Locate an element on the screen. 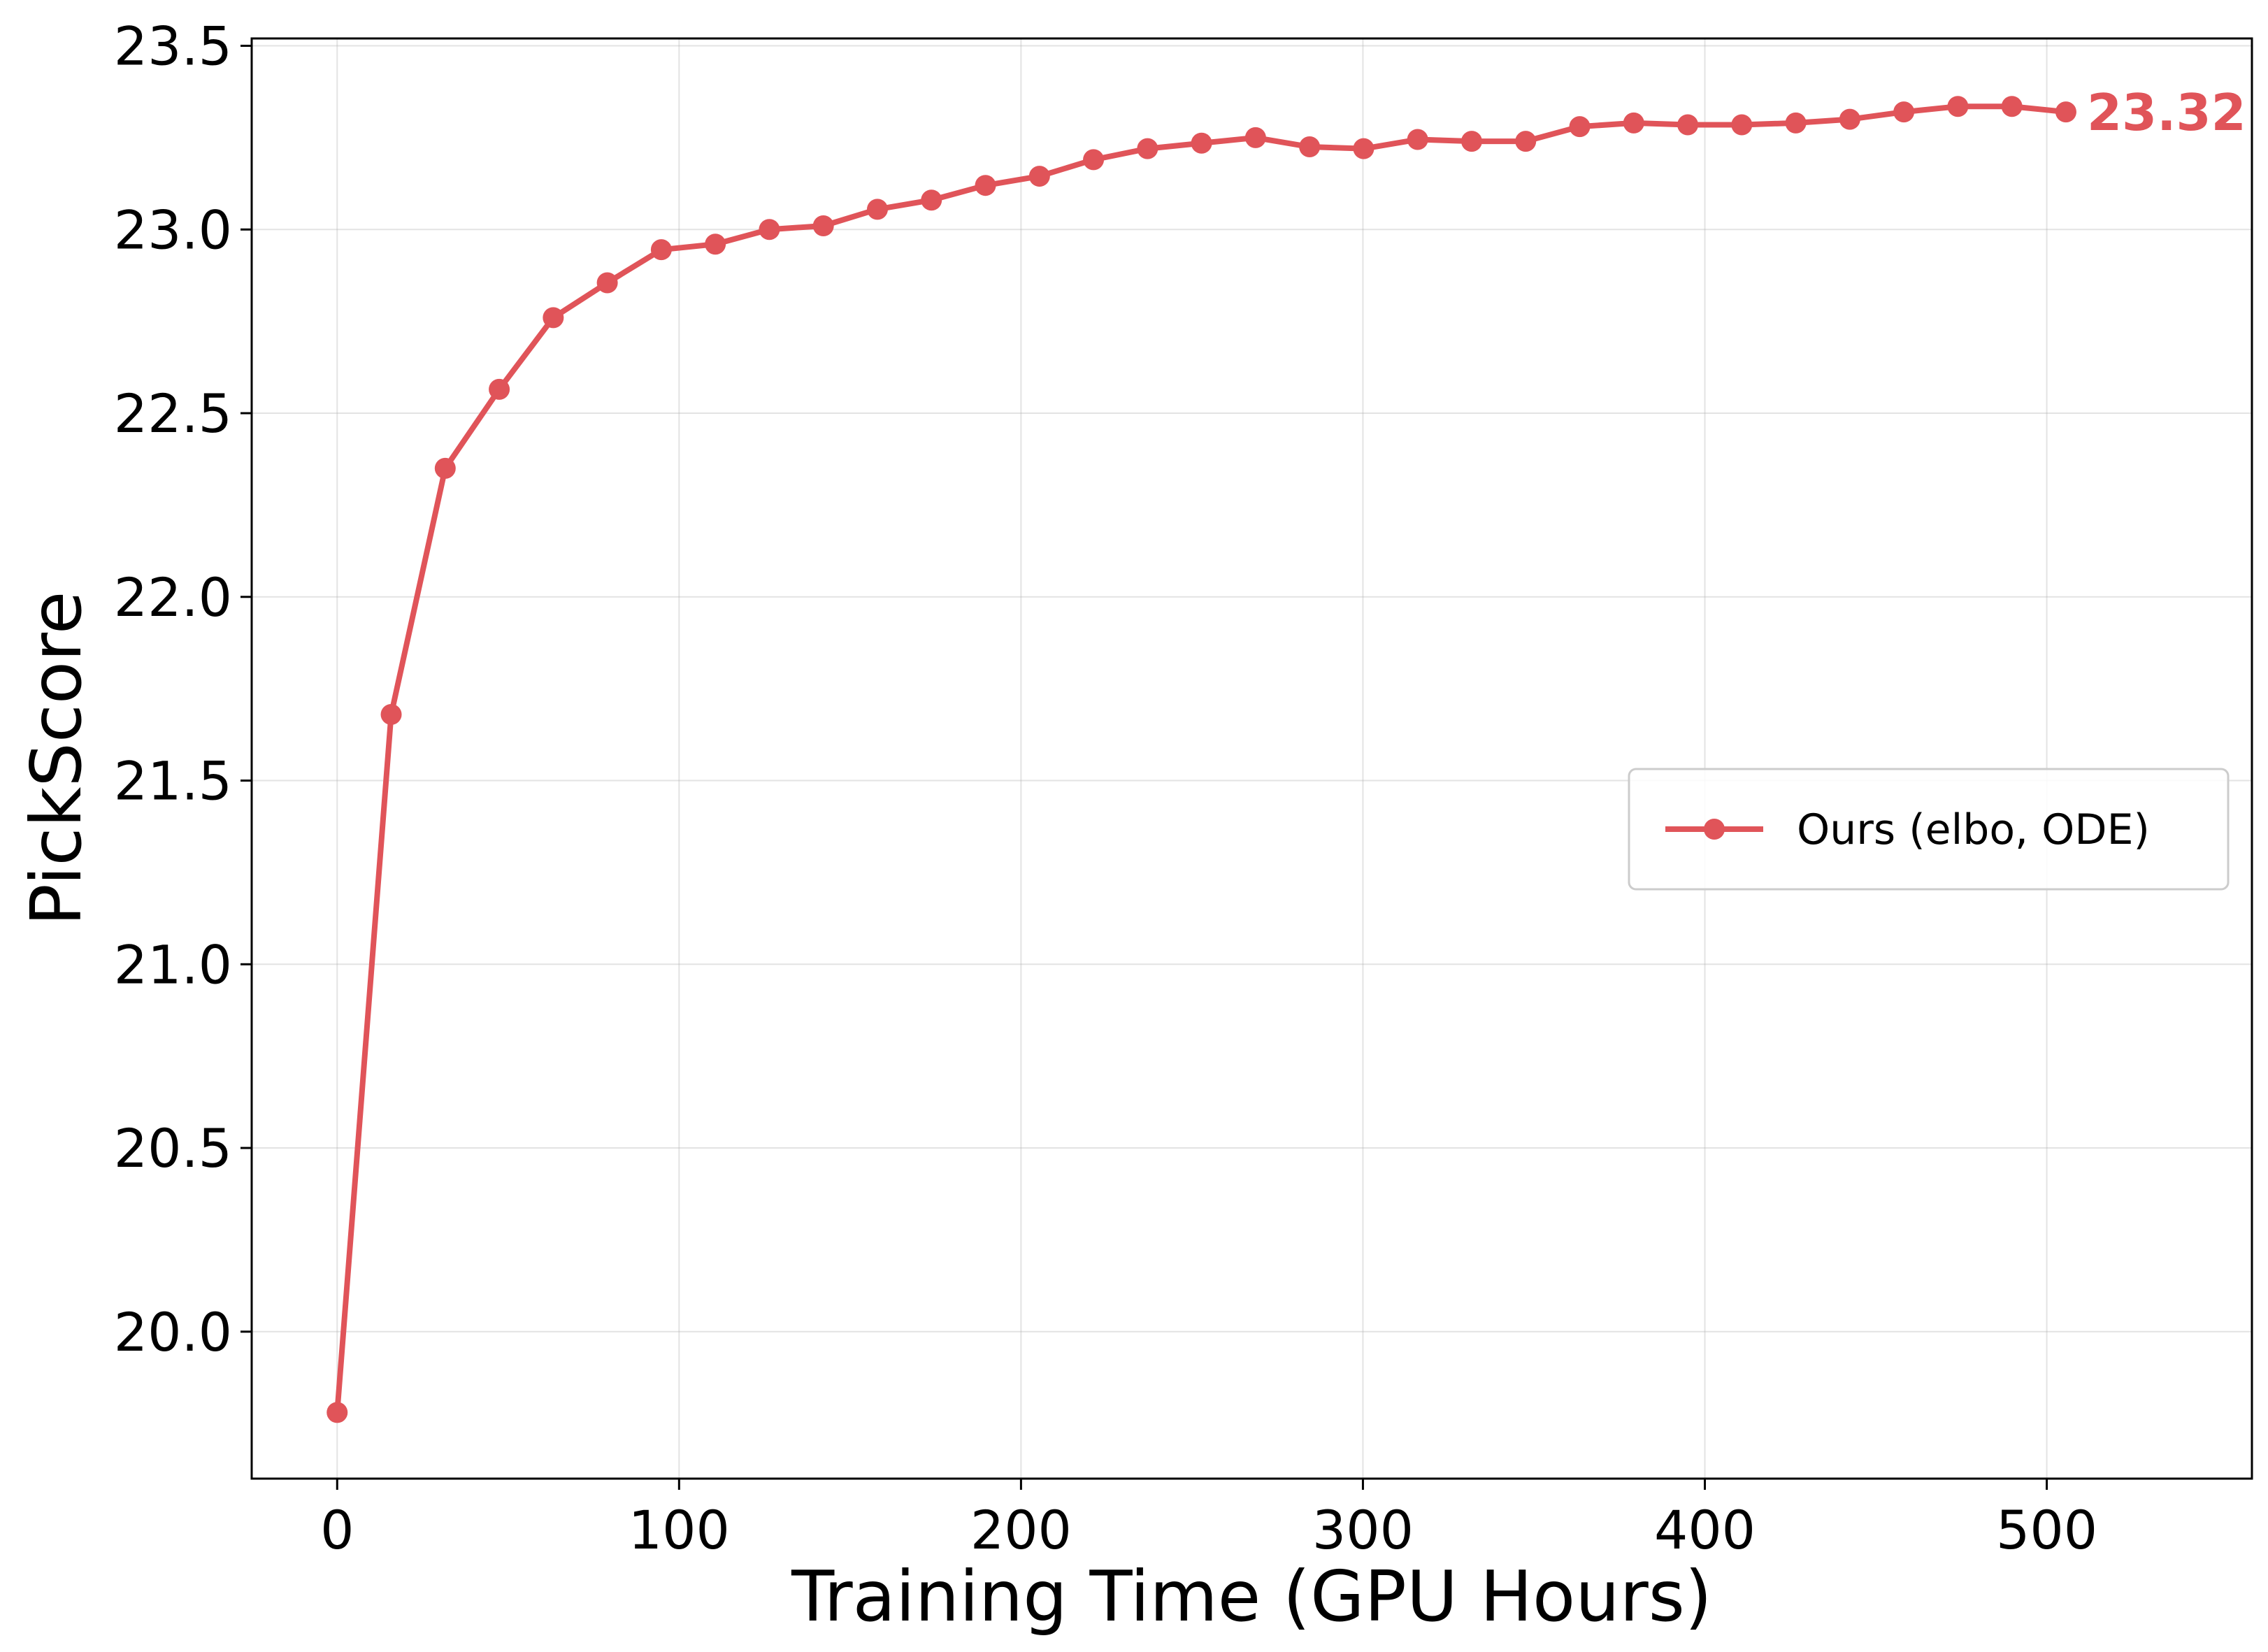 This screenshot has height=1652, width=2268. y-tick-label: 22.0 is located at coordinates (173, 597).